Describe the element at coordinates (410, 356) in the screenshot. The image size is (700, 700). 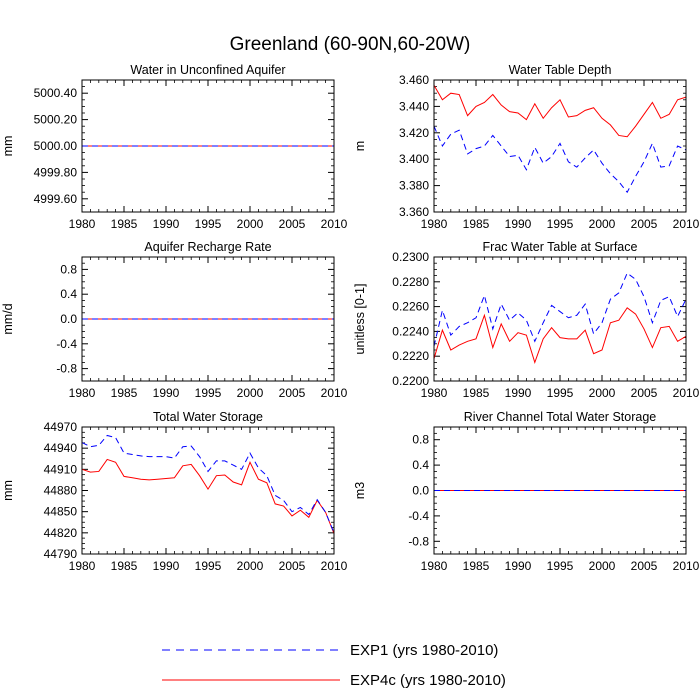
I see `y-tick-label: 0.2220` at that location.